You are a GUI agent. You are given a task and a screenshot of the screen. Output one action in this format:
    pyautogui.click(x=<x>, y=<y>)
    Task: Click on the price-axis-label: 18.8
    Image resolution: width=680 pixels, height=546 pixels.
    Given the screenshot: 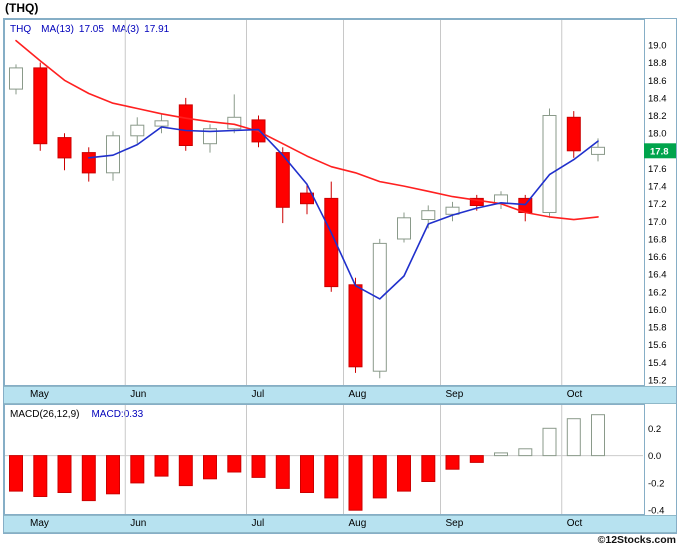 What is the action you would take?
    pyautogui.click(x=657, y=63)
    